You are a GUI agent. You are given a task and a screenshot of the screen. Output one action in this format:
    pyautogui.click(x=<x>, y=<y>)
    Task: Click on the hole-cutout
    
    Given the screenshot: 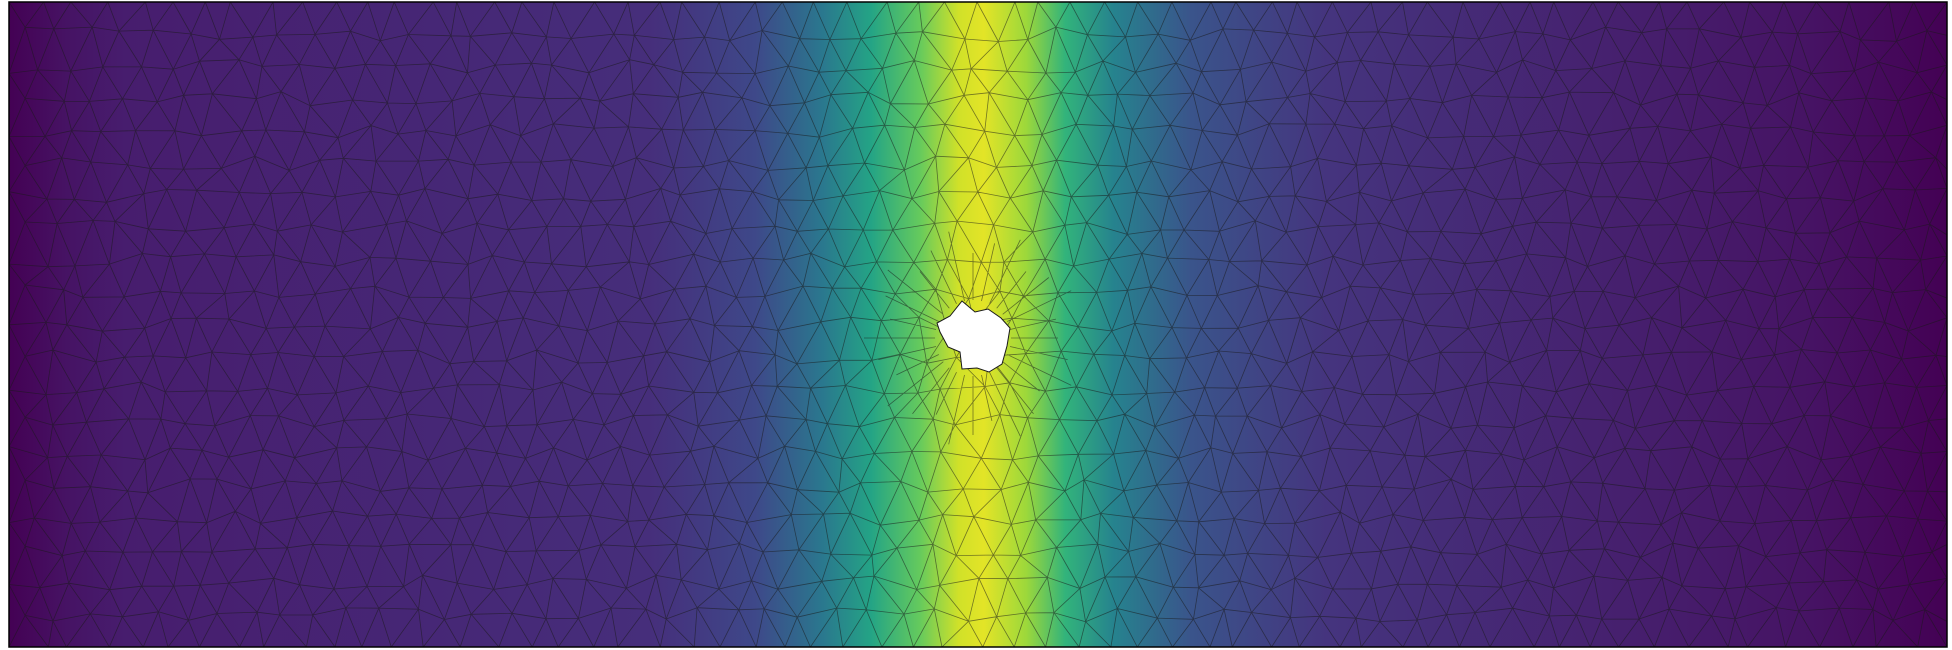 What is the action you would take?
    pyautogui.click(x=973, y=336)
    